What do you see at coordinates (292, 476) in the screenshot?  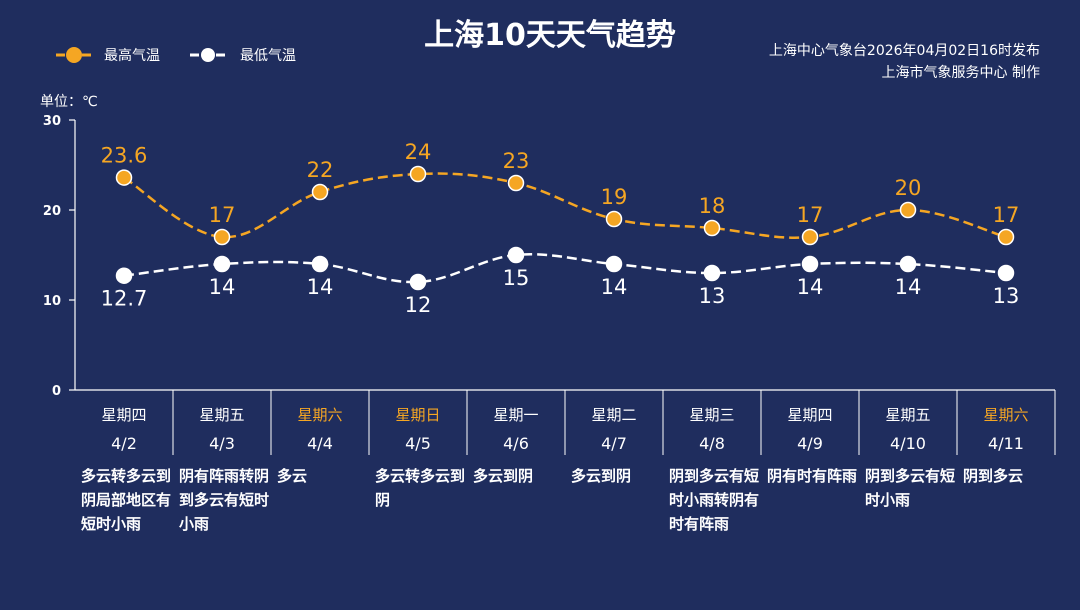 I see `weather-description: 多云` at bounding box center [292, 476].